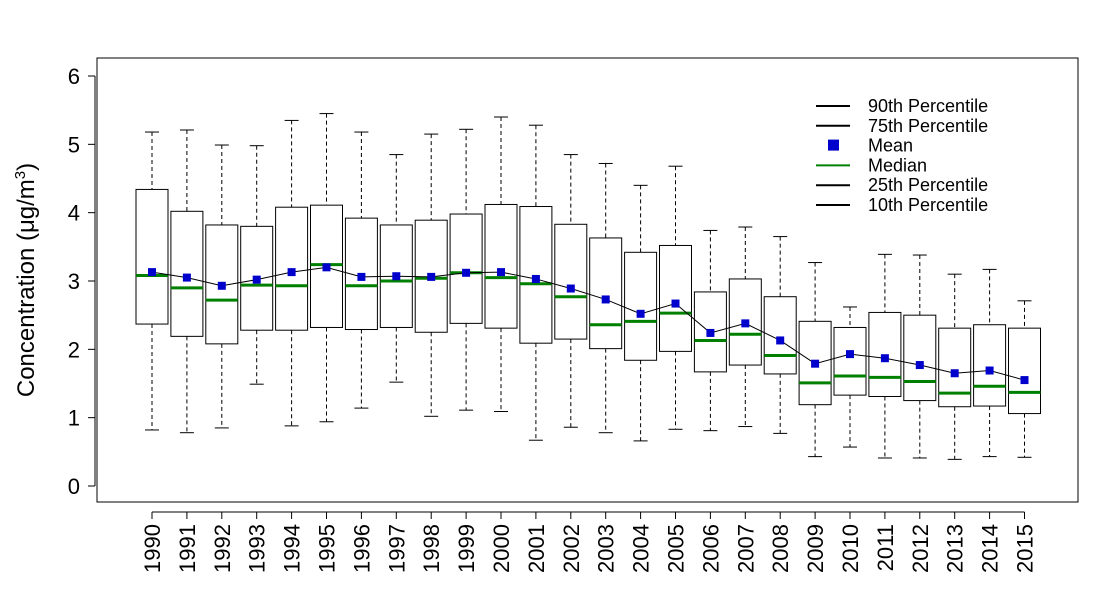 The height and width of the screenshot is (600, 1100). I want to click on box-2012, so click(920, 356).